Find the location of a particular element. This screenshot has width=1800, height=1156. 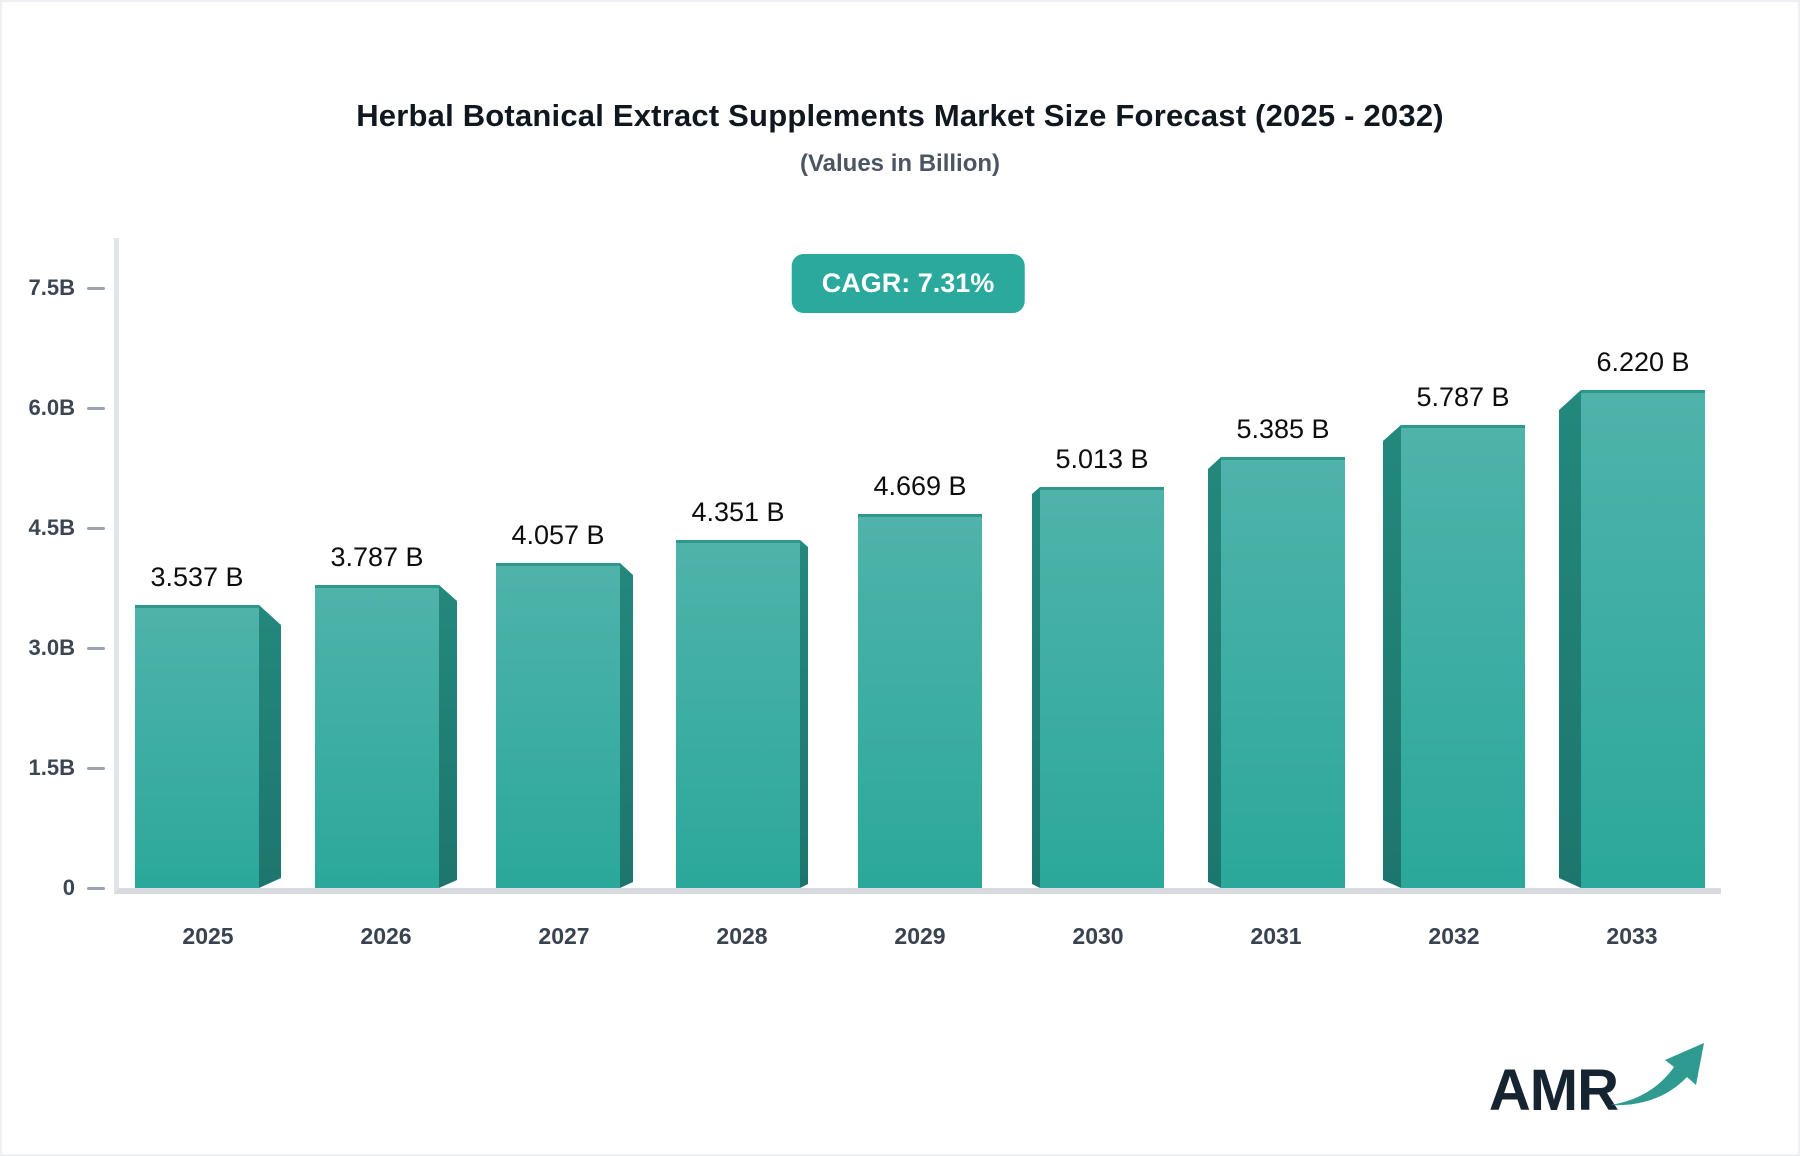

bar-group-2027: 4.057 B 2027 is located at coordinates (564, 593).